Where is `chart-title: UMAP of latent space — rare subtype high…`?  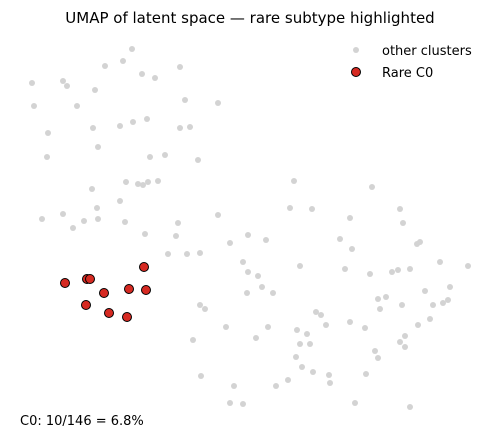 chart-title: UMAP of latent space — rare subtype high… is located at coordinates (249, 18).